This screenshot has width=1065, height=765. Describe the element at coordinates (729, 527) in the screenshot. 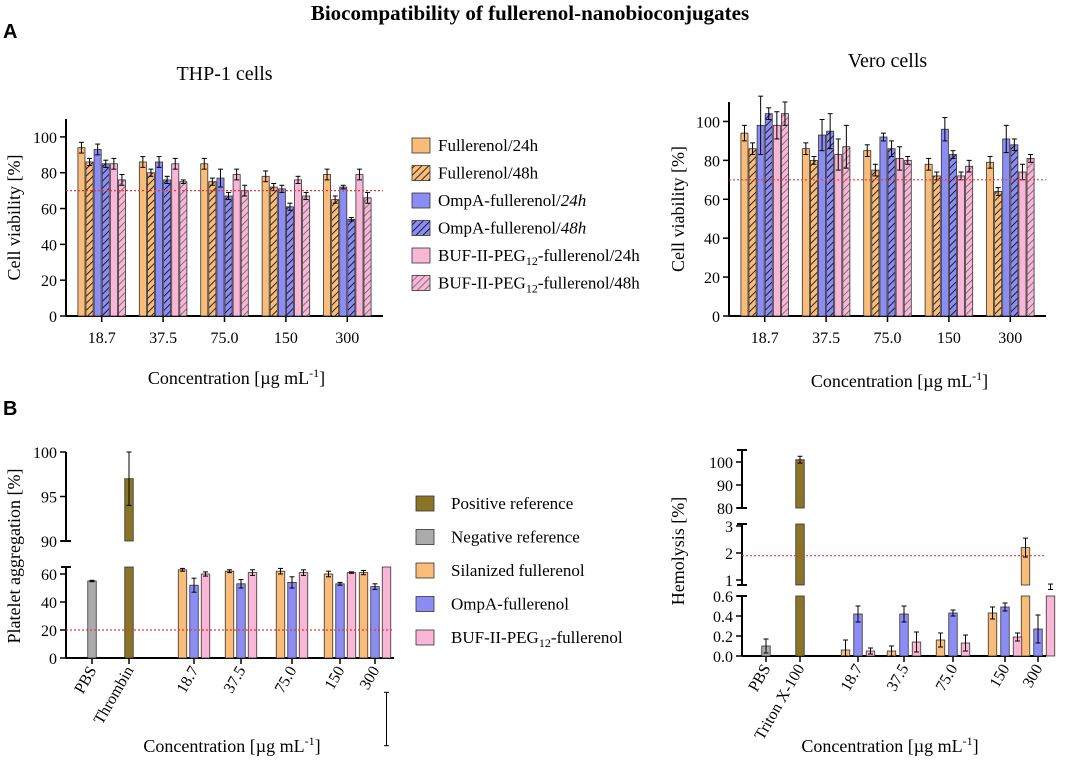

I see `y-tick-label: 3` at that location.